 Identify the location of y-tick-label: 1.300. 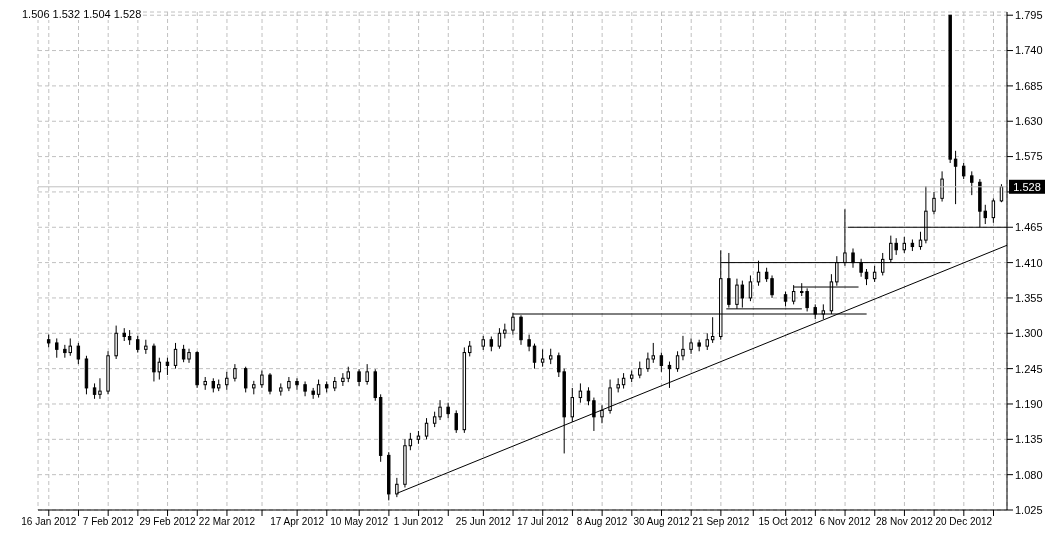
(1029, 333).